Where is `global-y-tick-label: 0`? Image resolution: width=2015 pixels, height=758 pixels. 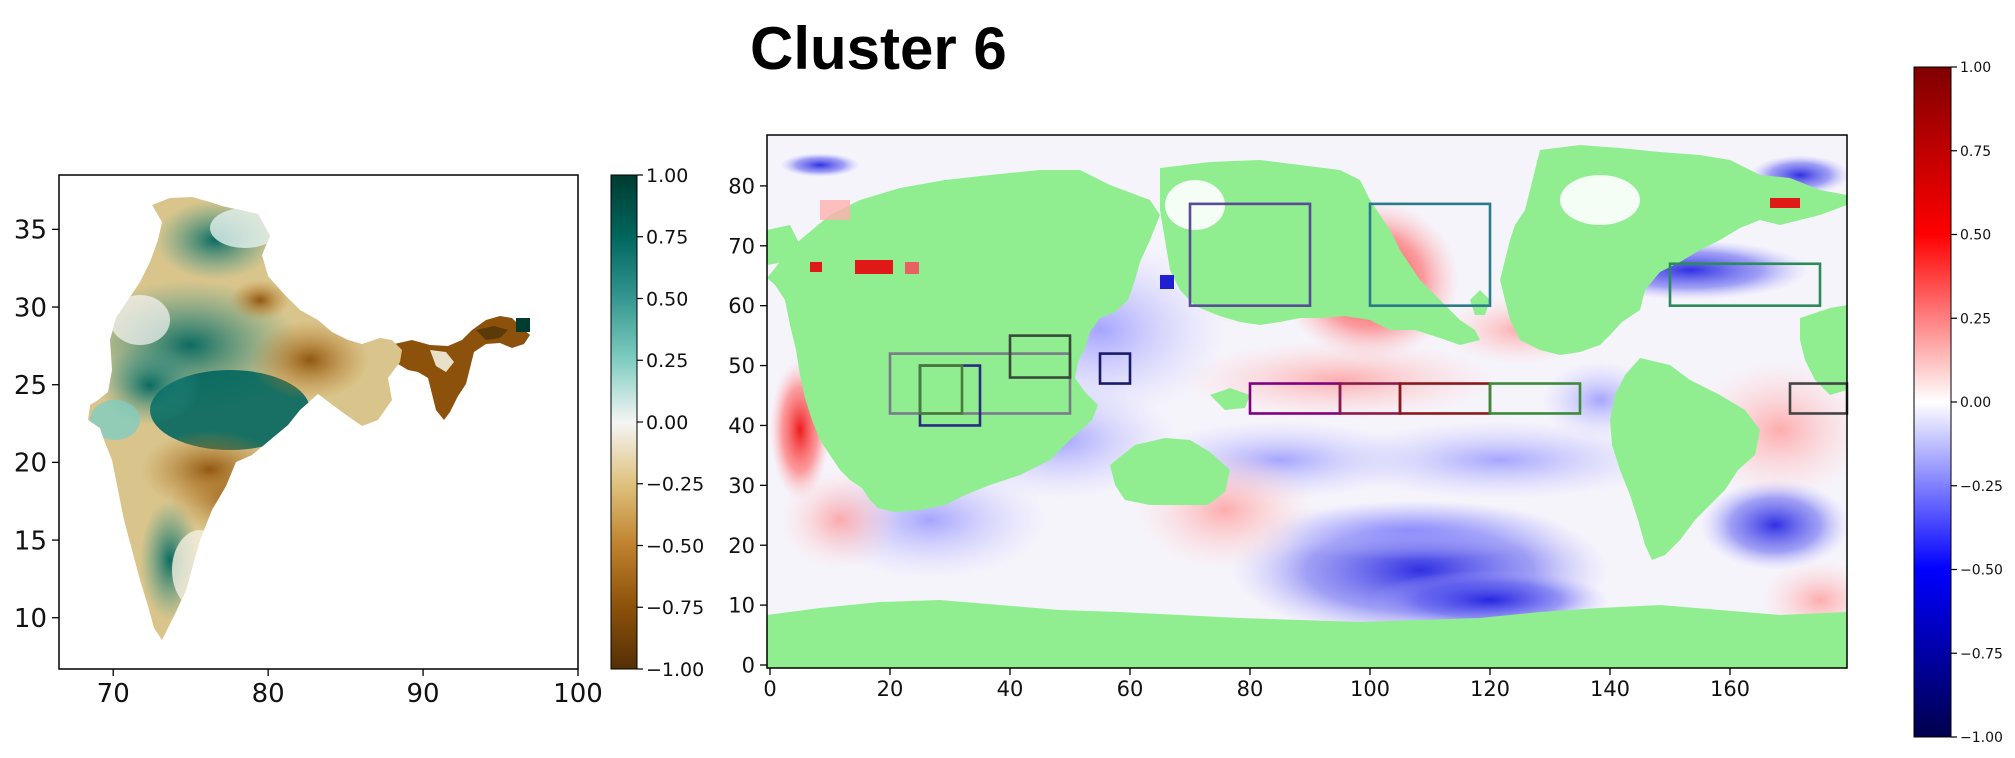 global-y-tick-label: 0 is located at coordinates (748, 666).